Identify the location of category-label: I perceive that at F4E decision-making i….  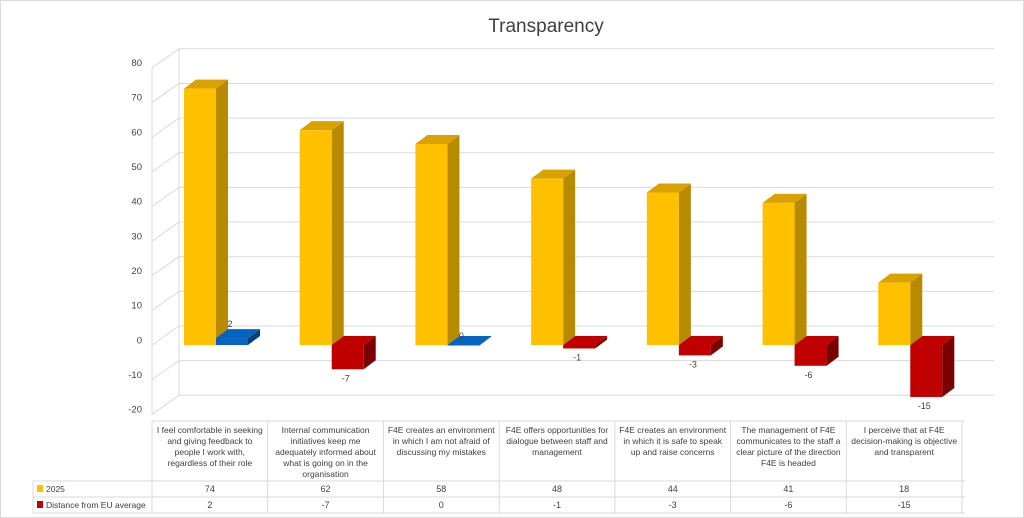
(904, 441).